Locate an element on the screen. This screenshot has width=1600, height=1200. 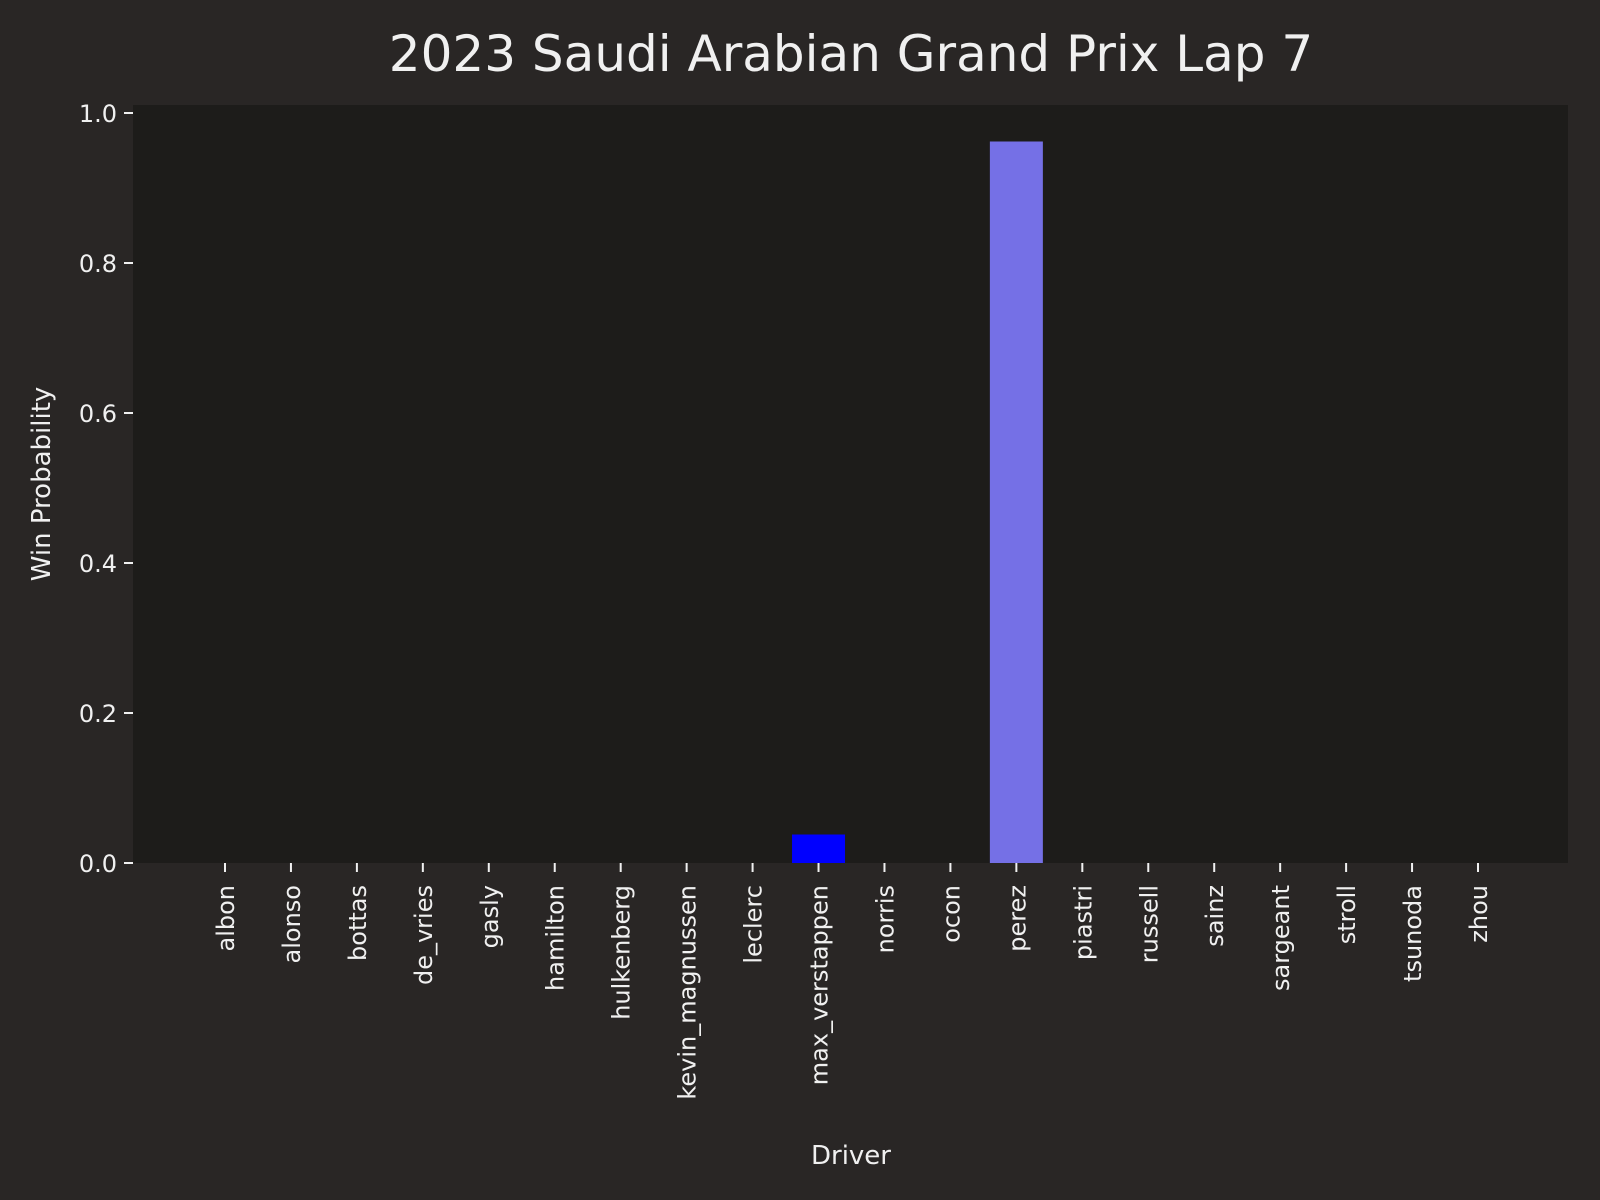
chart-title: 2023 Saudi Arabian Grand Prix Lap 7 is located at coordinates (851, 54).